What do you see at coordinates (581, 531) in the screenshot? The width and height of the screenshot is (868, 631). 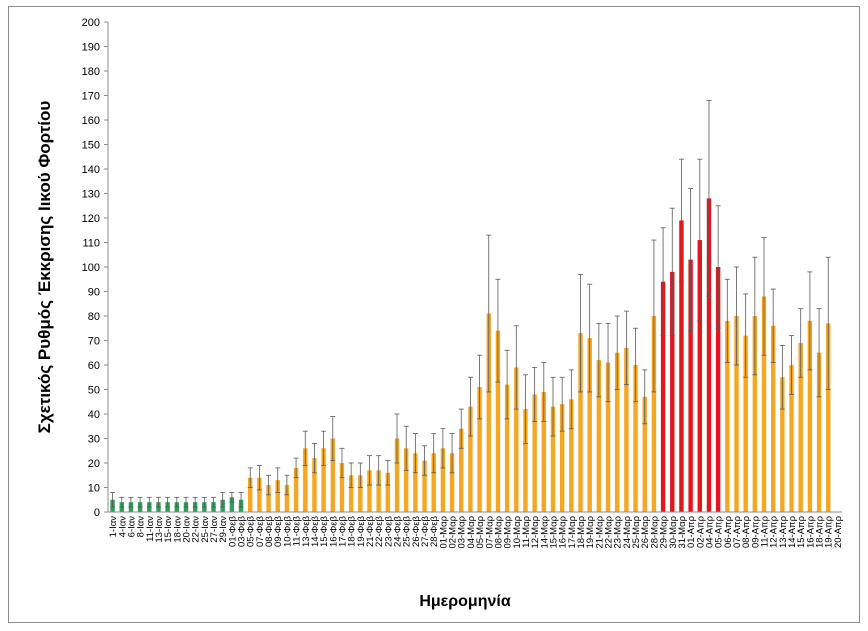 I see `x-tick-label: 18-Μαρ` at bounding box center [581, 531].